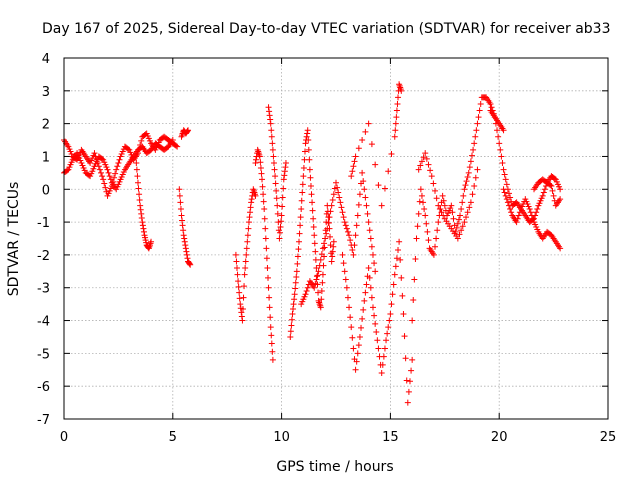 This screenshot has width=640, height=480. I want to click on series-arc-m, so click(458, 209).